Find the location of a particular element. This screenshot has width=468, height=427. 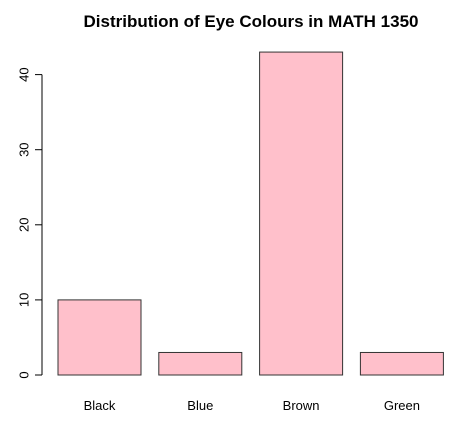

bar-brown is located at coordinates (301, 213).